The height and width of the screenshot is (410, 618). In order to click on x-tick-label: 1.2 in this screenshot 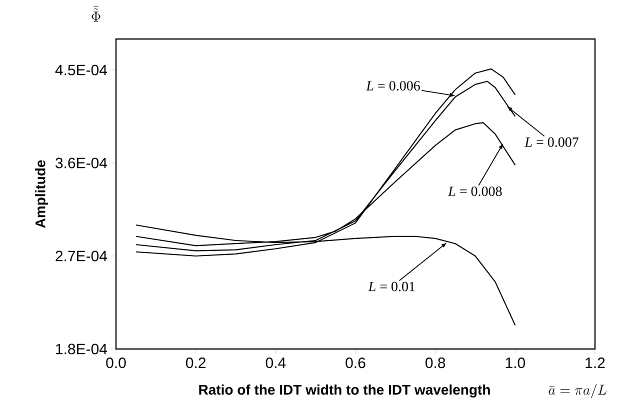, I will do `click(595, 363)`.